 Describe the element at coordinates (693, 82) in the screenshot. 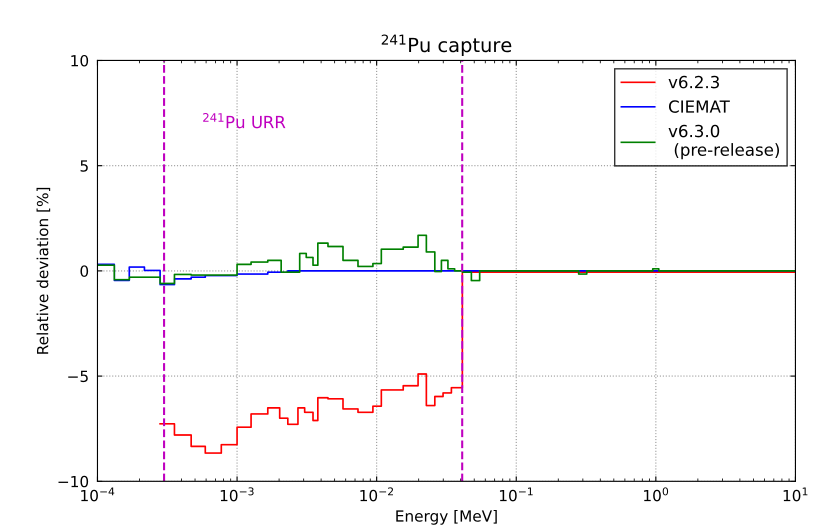

I see `legend-label: v6.2.3` at that location.